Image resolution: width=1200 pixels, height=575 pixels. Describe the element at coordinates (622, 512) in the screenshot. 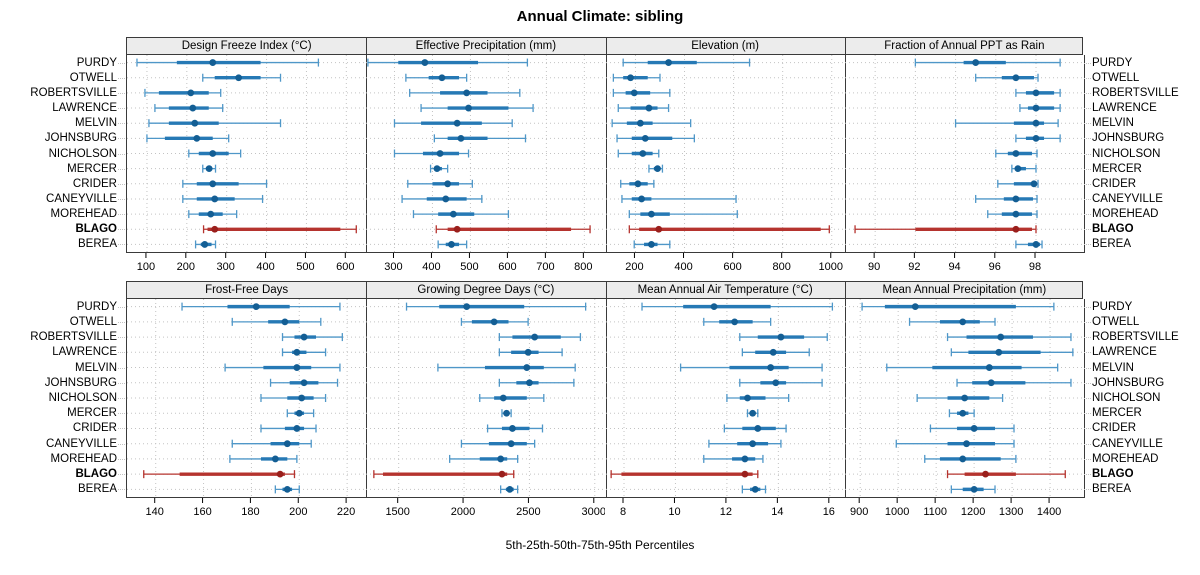

I see `x-axis-tick-label: 8` at that location.